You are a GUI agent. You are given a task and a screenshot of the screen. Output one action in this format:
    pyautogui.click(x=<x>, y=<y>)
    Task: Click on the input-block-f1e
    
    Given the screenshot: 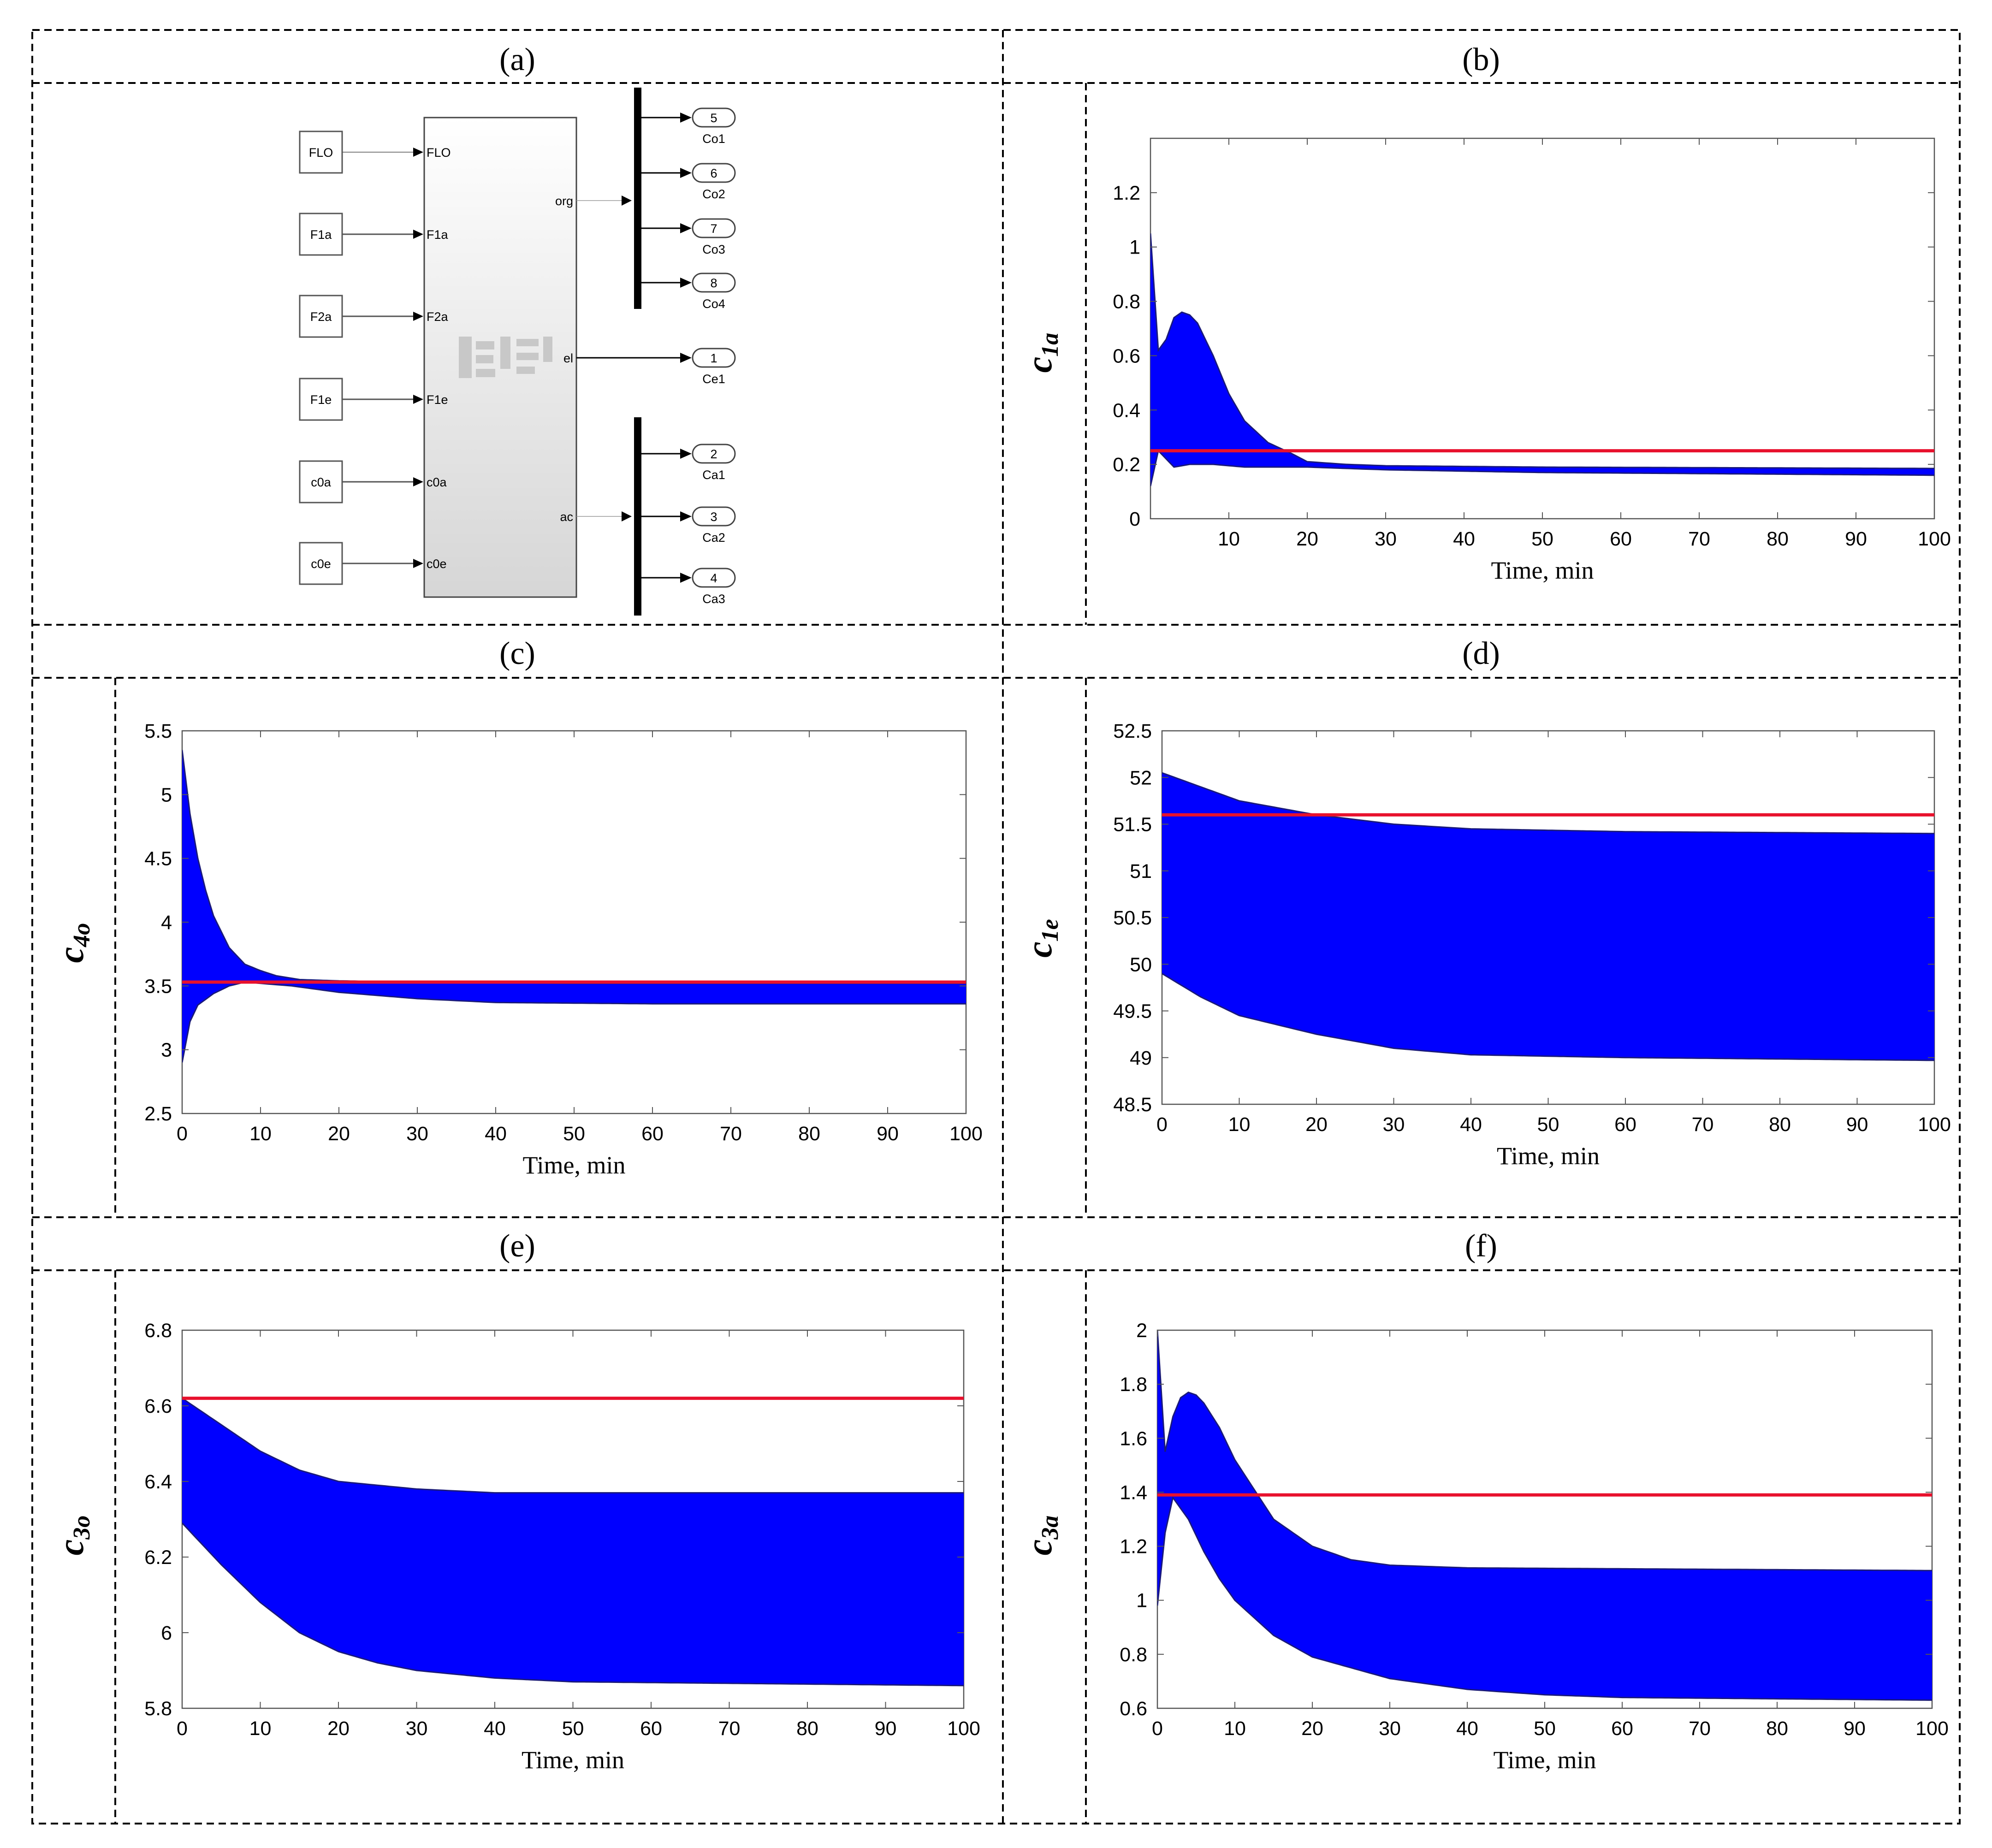 What is the action you would take?
    pyautogui.click(x=321, y=400)
    